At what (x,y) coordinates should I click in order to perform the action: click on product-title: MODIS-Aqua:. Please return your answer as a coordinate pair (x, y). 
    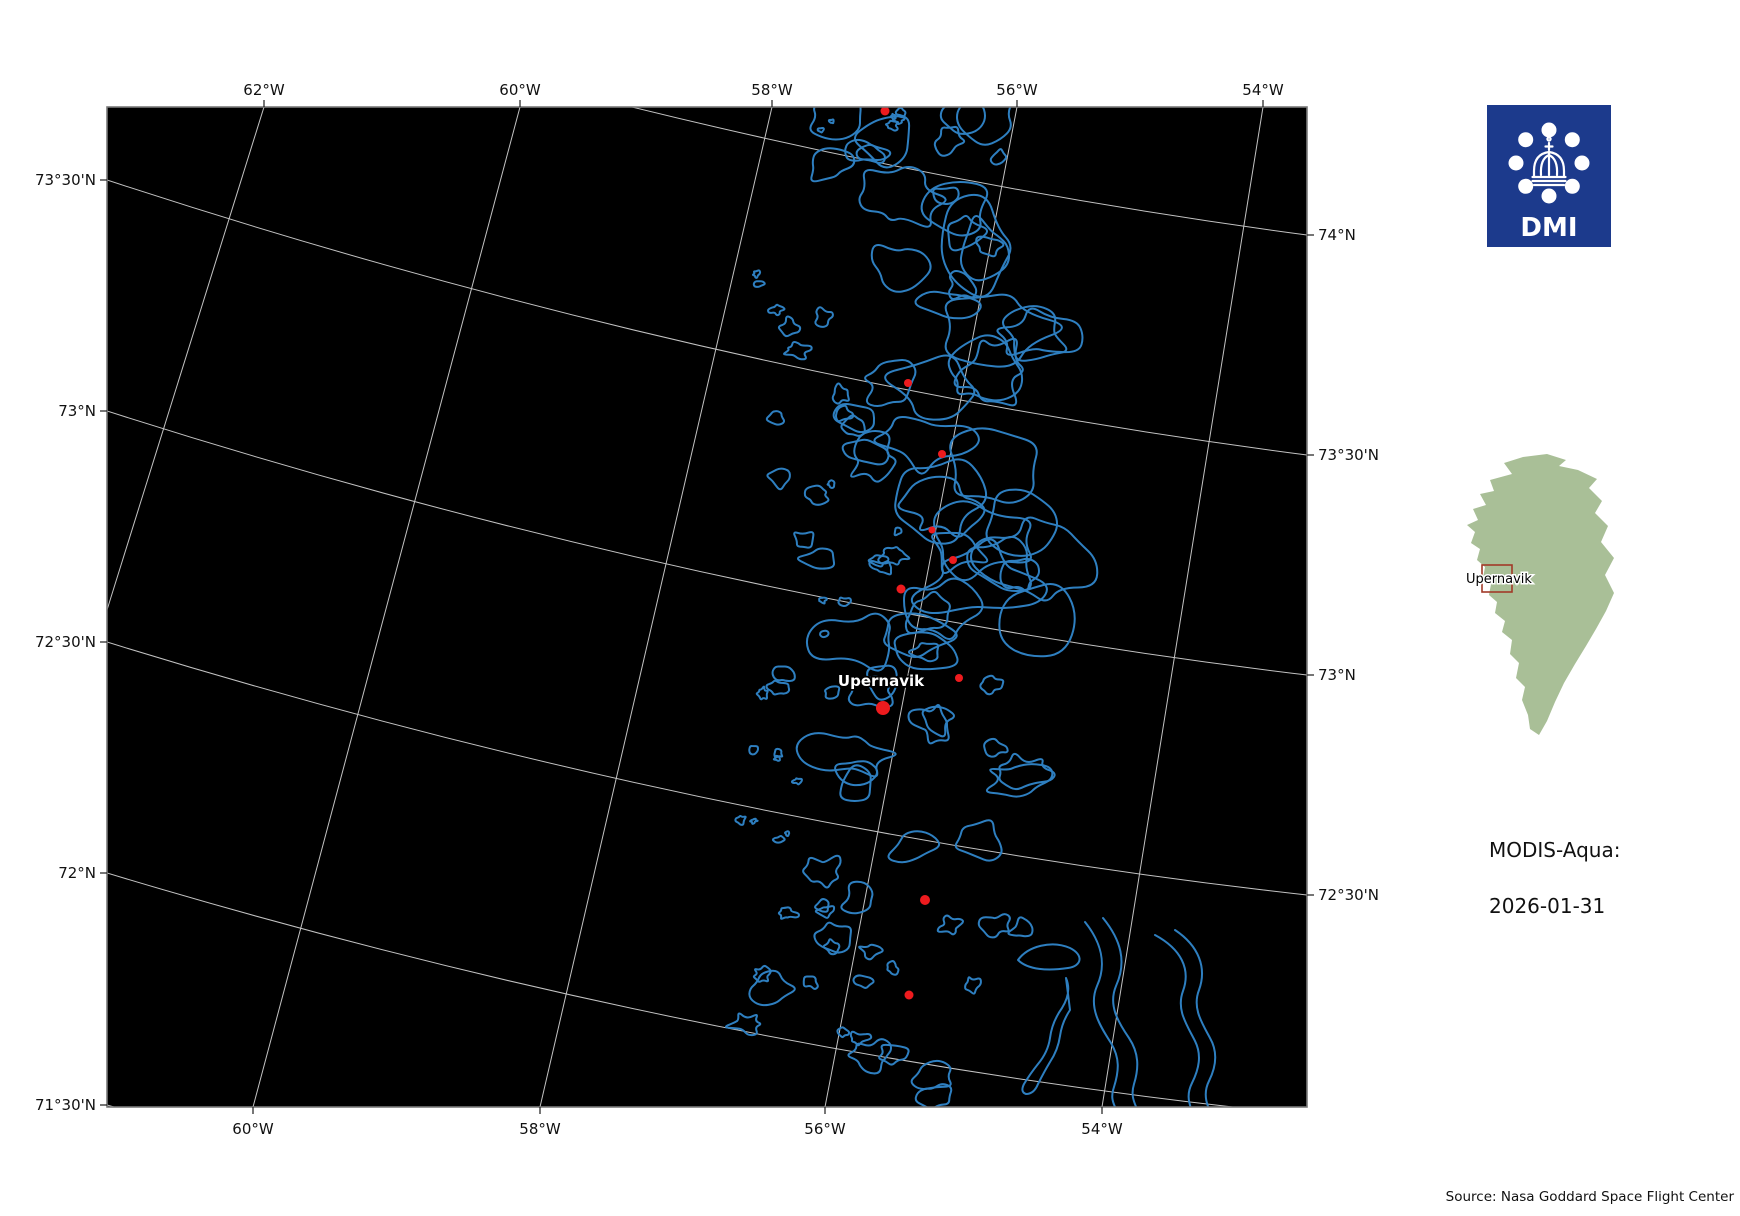
    Looking at the image, I should click on (1555, 850).